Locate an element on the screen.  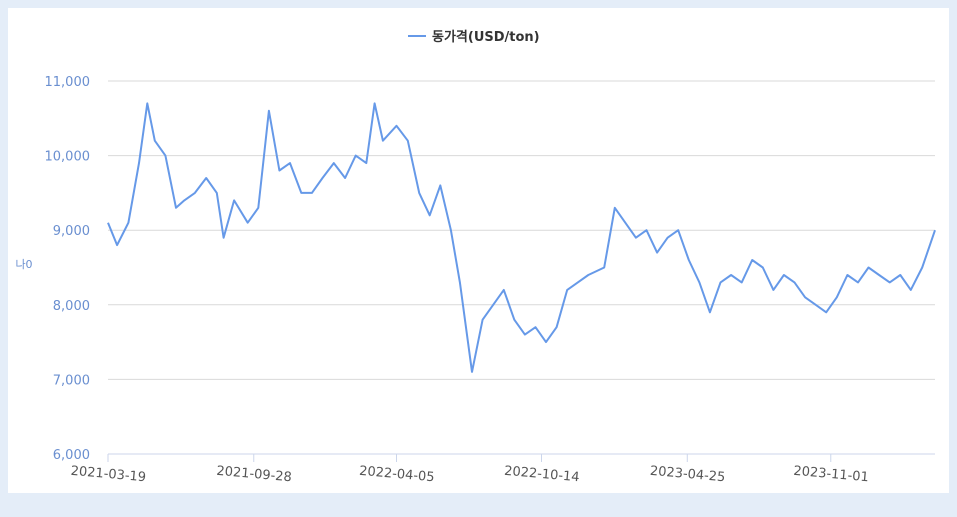
y-tick-label: 11,000 is located at coordinates (68, 82).